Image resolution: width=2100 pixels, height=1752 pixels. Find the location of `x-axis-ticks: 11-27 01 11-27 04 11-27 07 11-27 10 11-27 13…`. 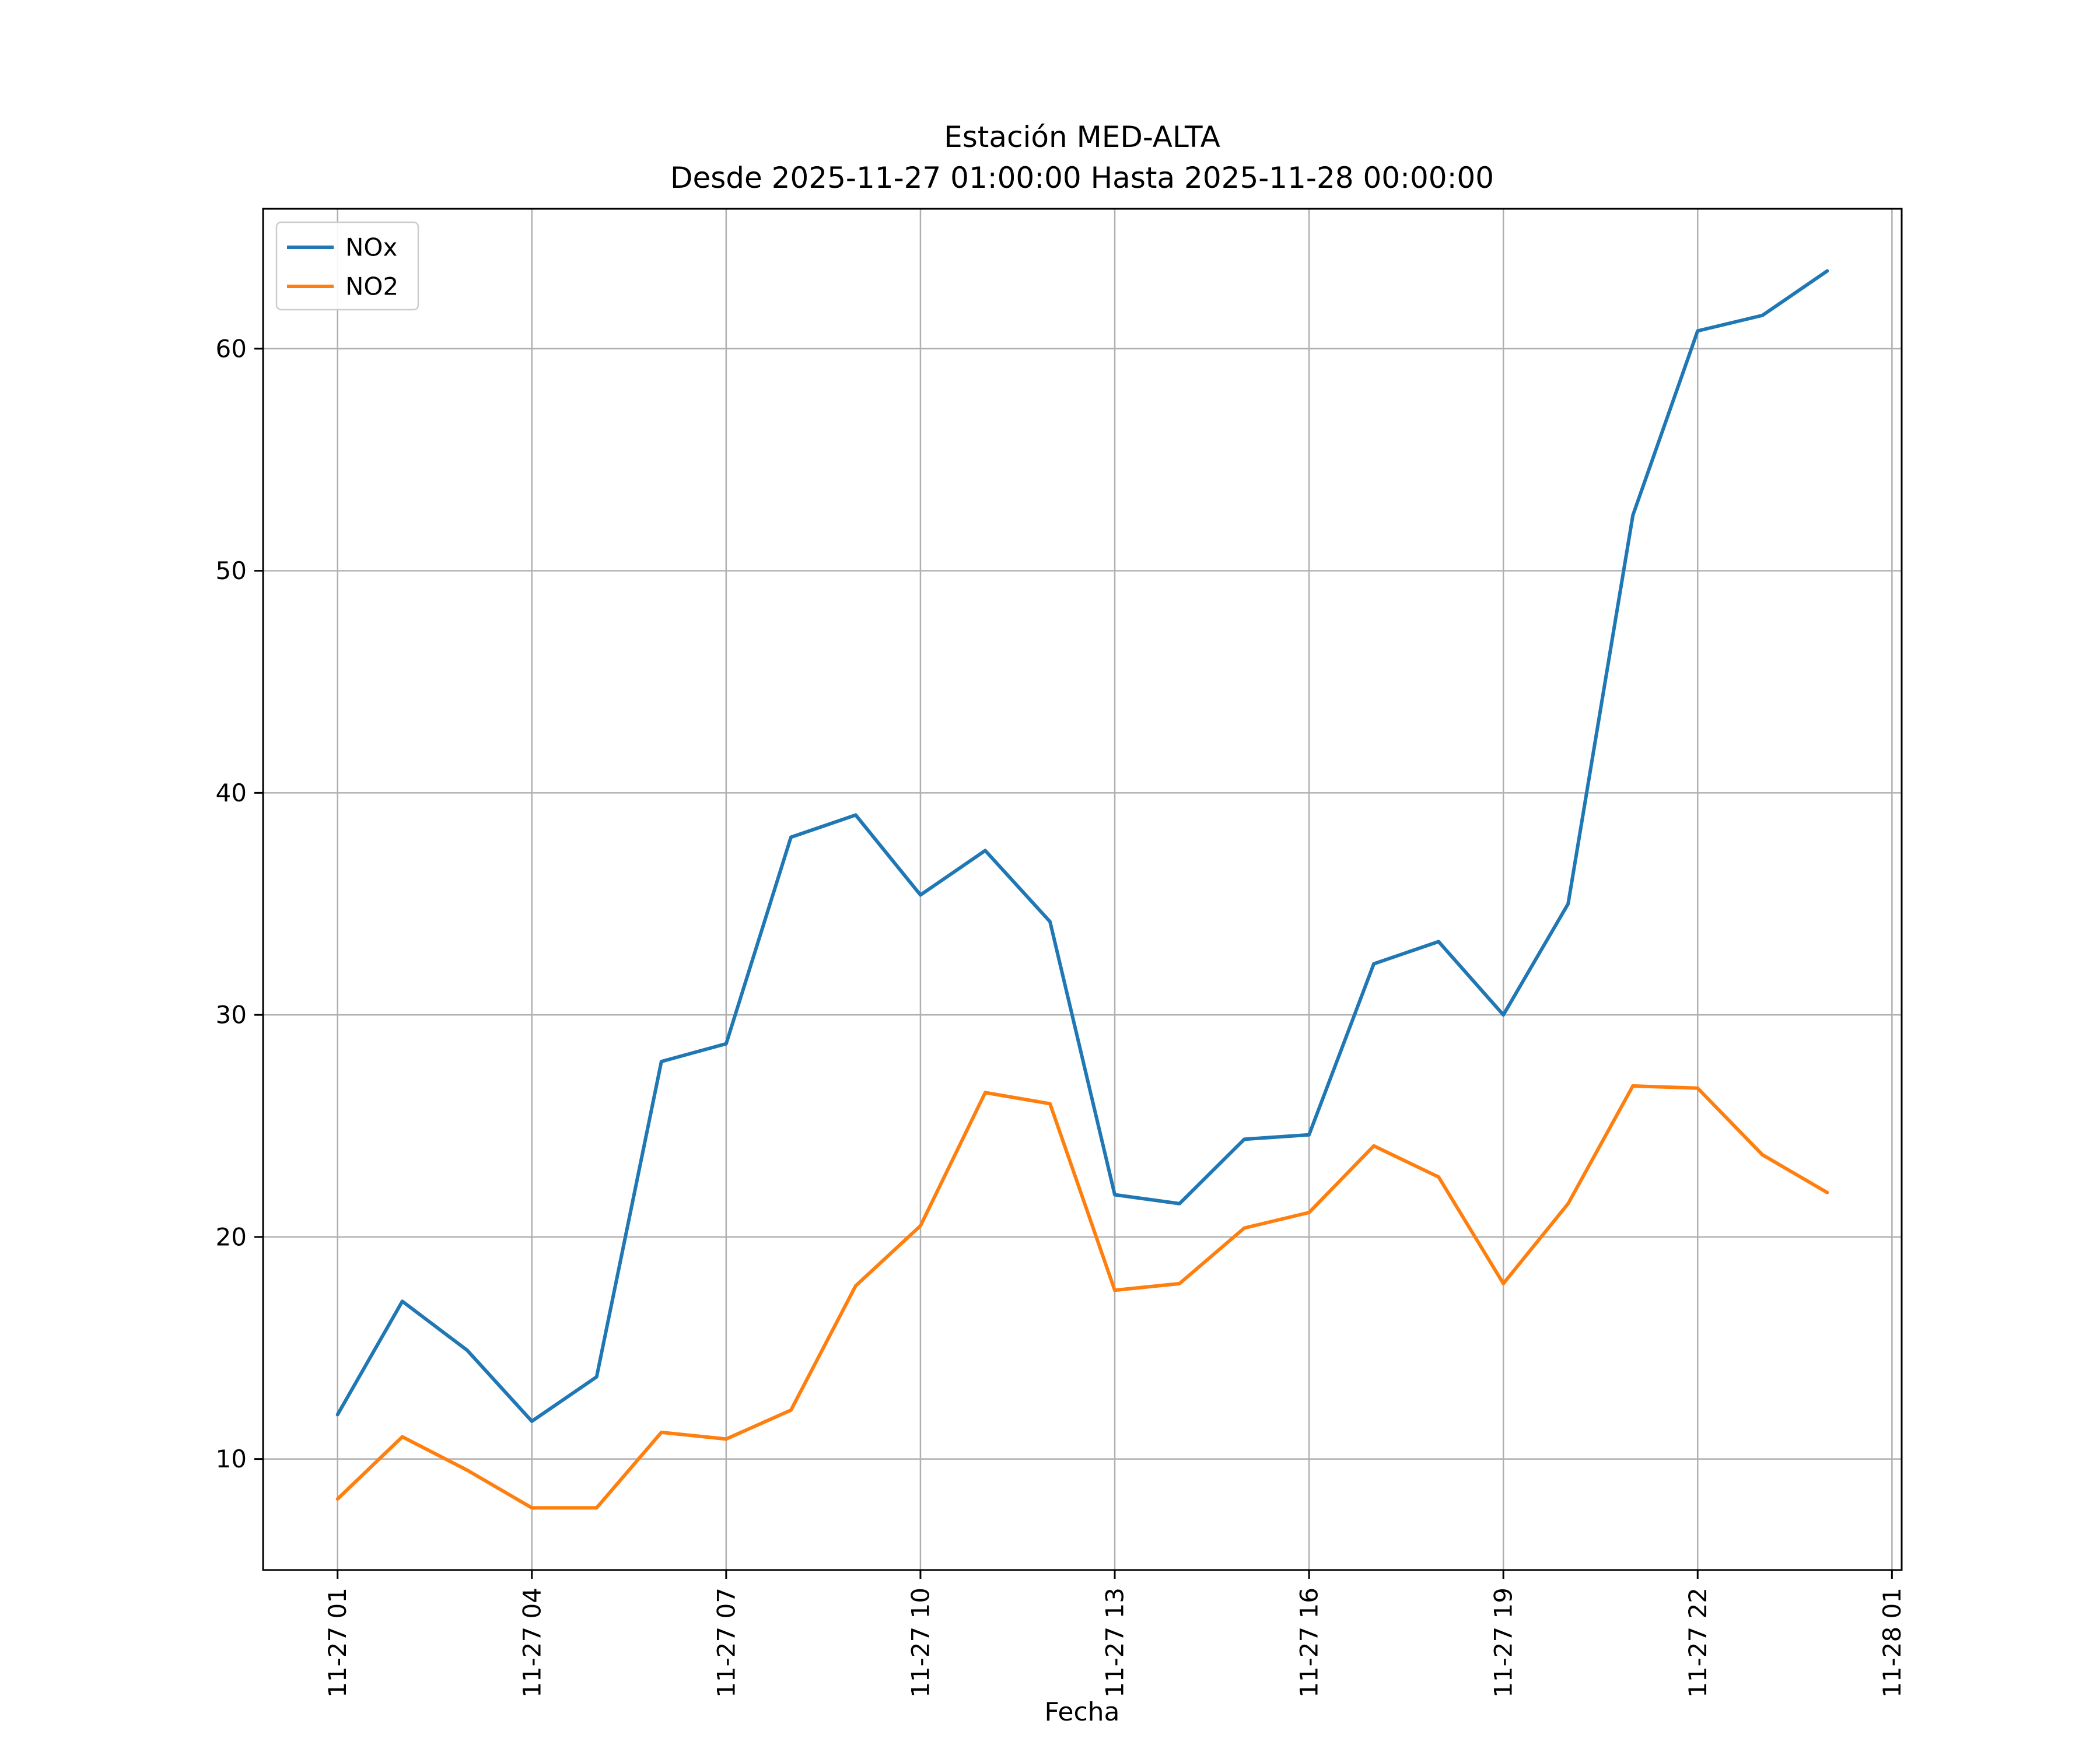

x-axis-ticks: 11-27 01 11-27 04 11-27 07 11-27 10 11-27 13… is located at coordinates (1114, 1634).